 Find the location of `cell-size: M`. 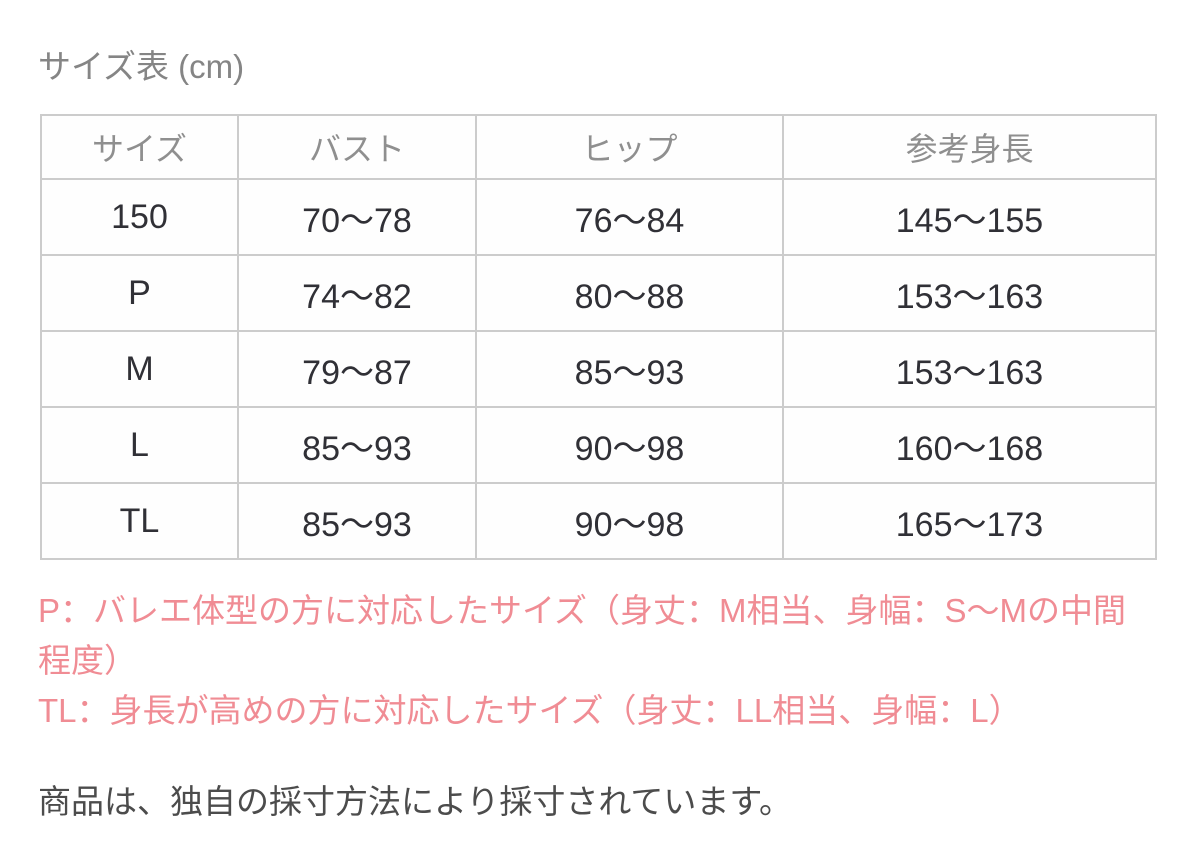

cell-size: M is located at coordinates (139, 369).